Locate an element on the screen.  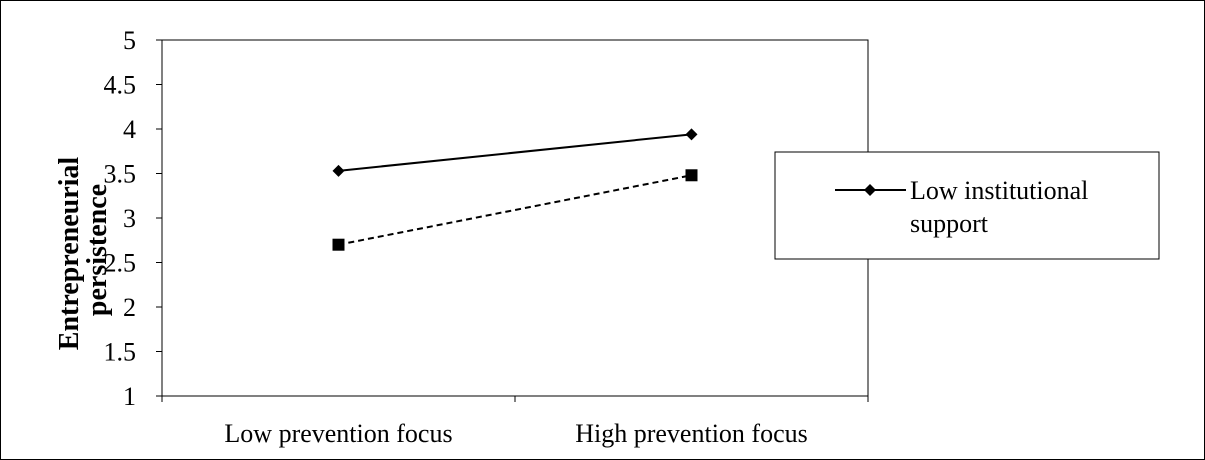
y-axis-label-line-1: Entrepreneurial is located at coordinates (69, 254).